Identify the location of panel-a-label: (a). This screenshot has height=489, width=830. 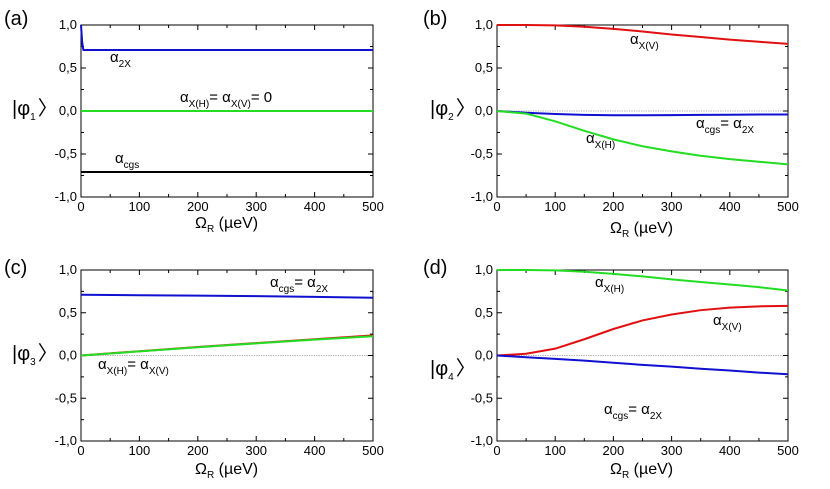
(16, 19).